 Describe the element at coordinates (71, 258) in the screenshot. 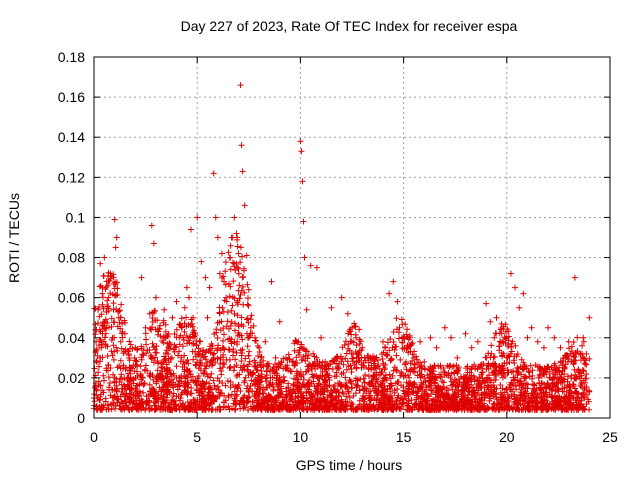

I see `y-tick-label: 0.08` at that location.